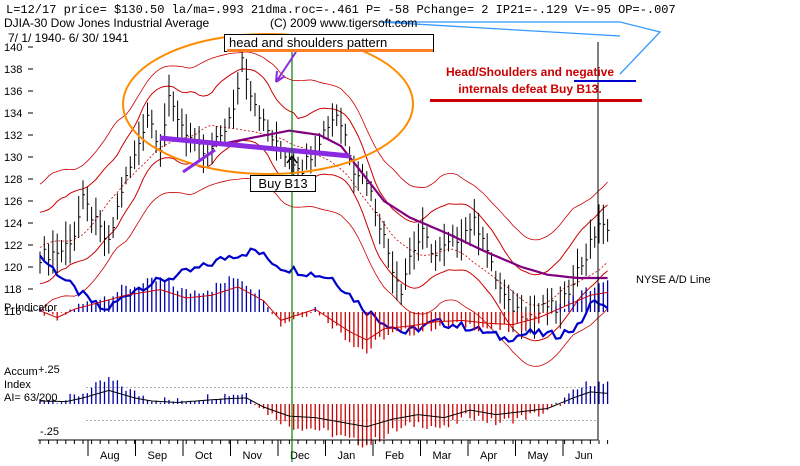 The image size is (800, 466). I want to click on x-tick-label: Mar, so click(442, 456).